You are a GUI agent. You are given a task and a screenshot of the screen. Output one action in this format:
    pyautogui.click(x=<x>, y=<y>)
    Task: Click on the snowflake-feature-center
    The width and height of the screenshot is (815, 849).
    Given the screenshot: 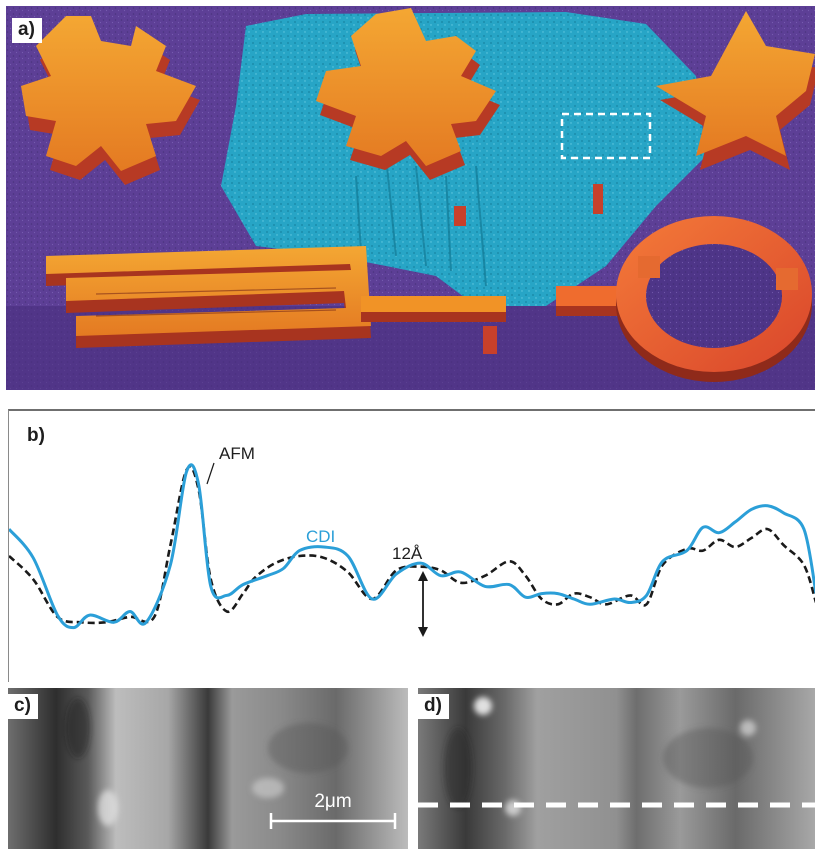 What is the action you would take?
    pyautogui.click(x=408, y=94)
    